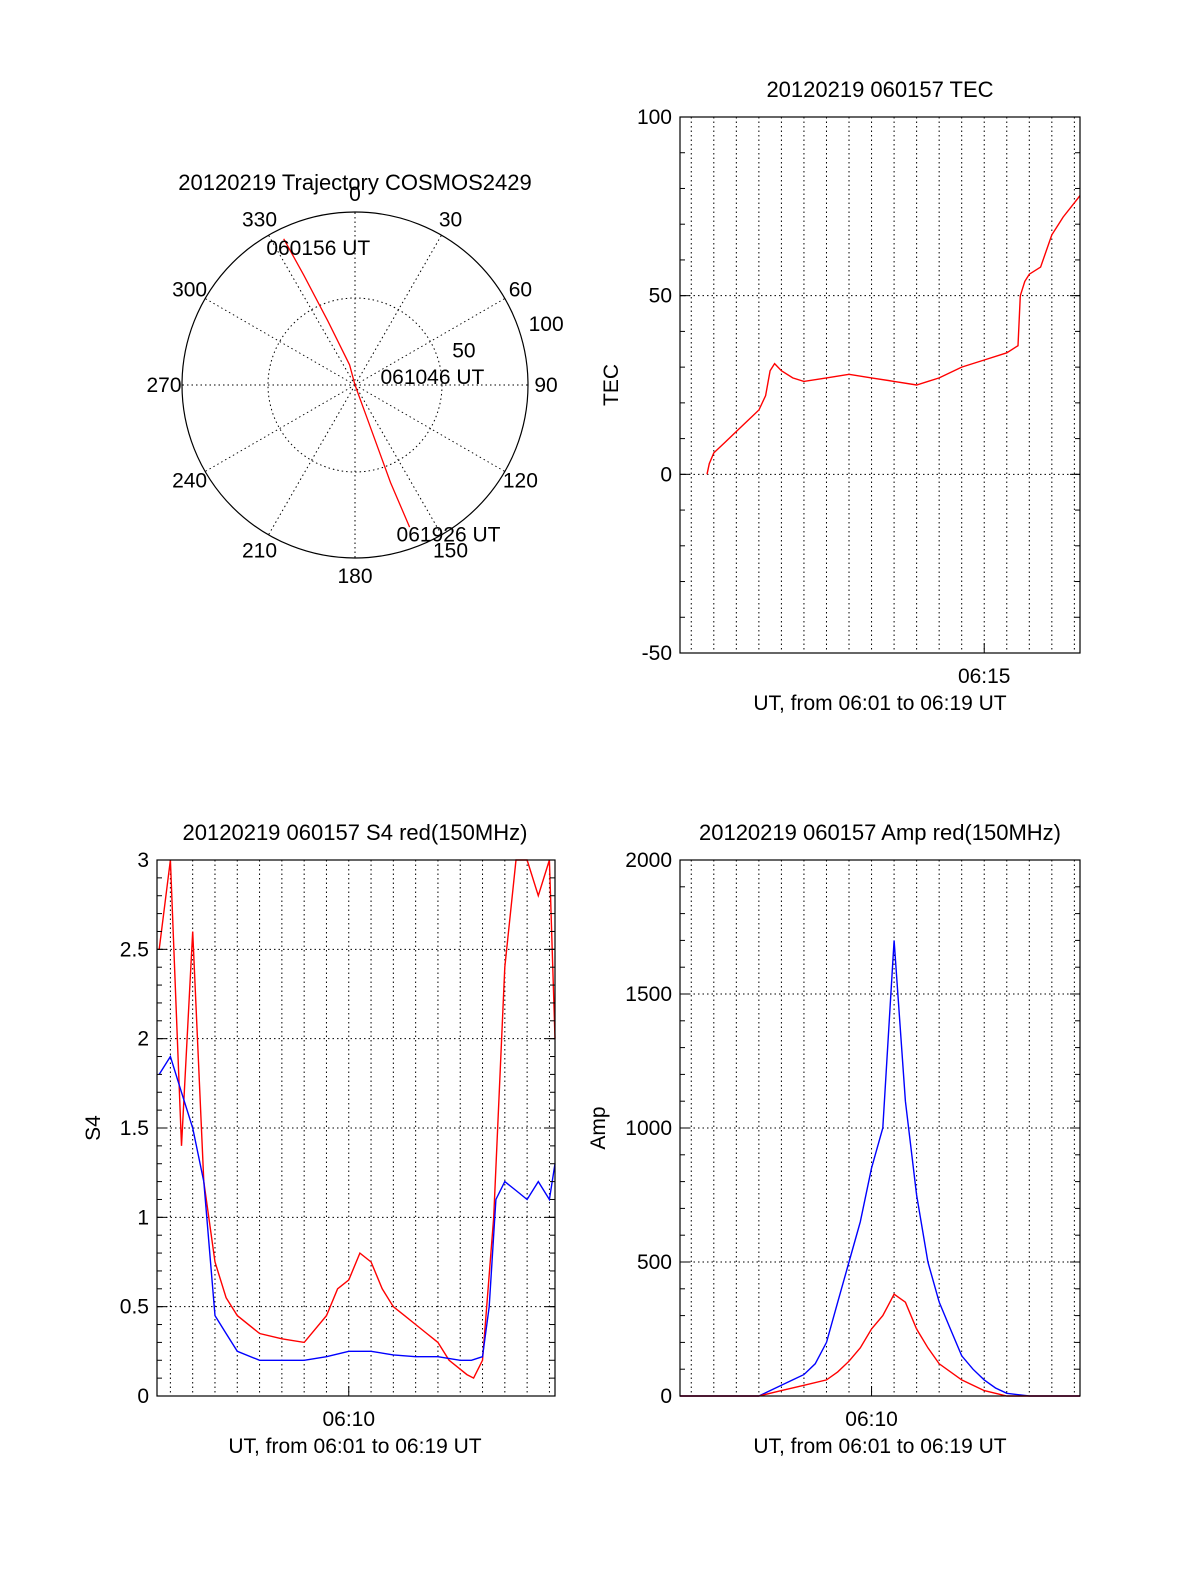 The height and width of the screenshot is (1575, 1200). What do you see at coordinates (355, 832) in the screenshot?
I see `s4-title: 20120219 060157 S4 red(150MHz)` at bounding box center [355, 832].